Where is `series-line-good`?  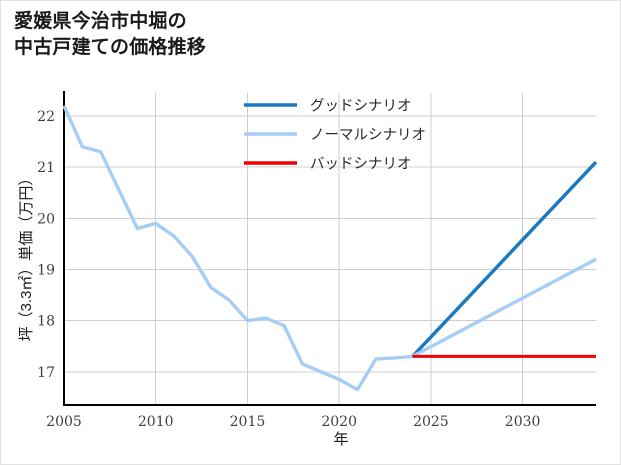
series-line-good is located at coordinates (504, 259).